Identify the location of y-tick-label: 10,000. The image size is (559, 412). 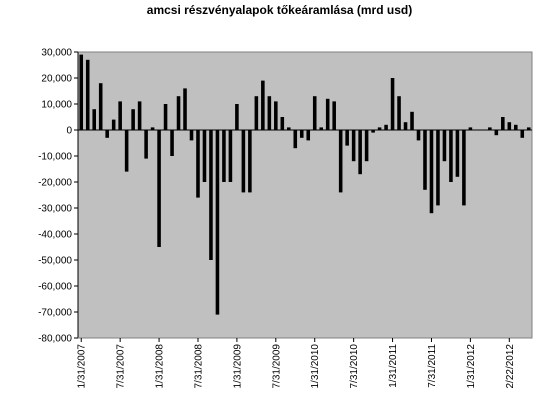
(56, 105).